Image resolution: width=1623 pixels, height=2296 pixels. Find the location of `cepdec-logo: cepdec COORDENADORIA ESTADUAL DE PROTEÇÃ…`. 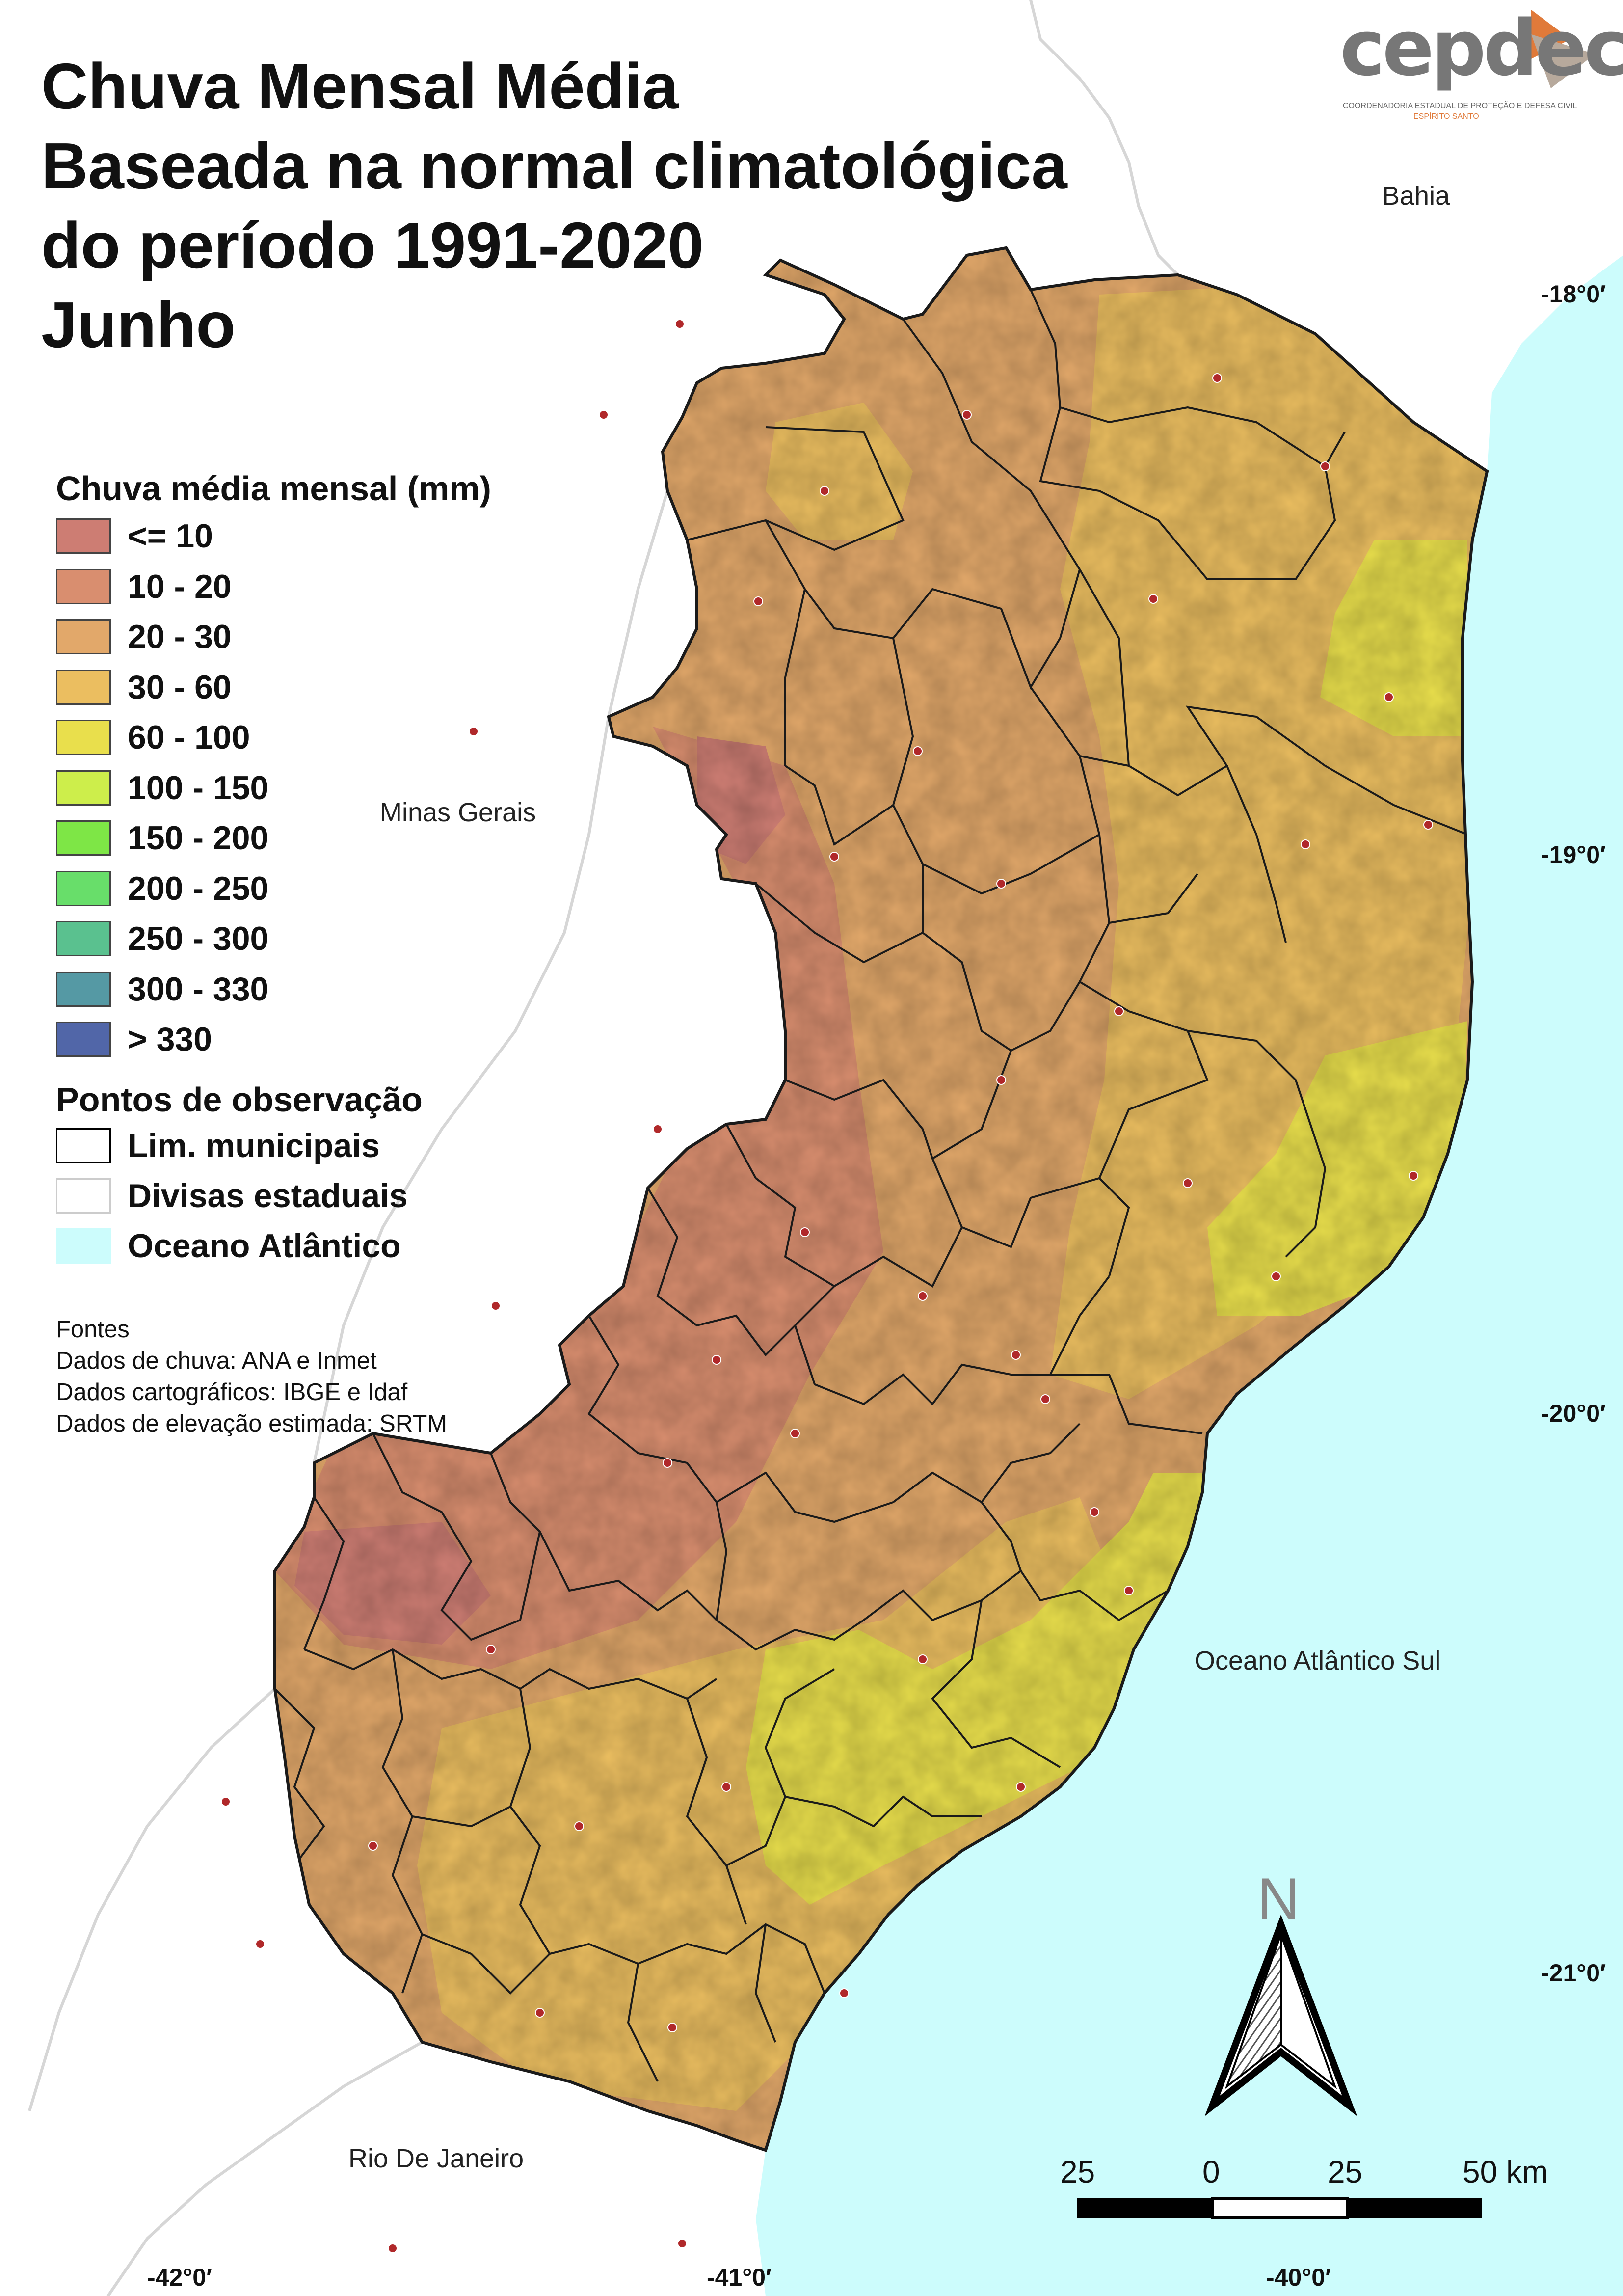

cepdec-logo: cepdec COORDENADORIA ESTADUAL DE PROTEÇÃ… is located at coordinates (1481, 66).